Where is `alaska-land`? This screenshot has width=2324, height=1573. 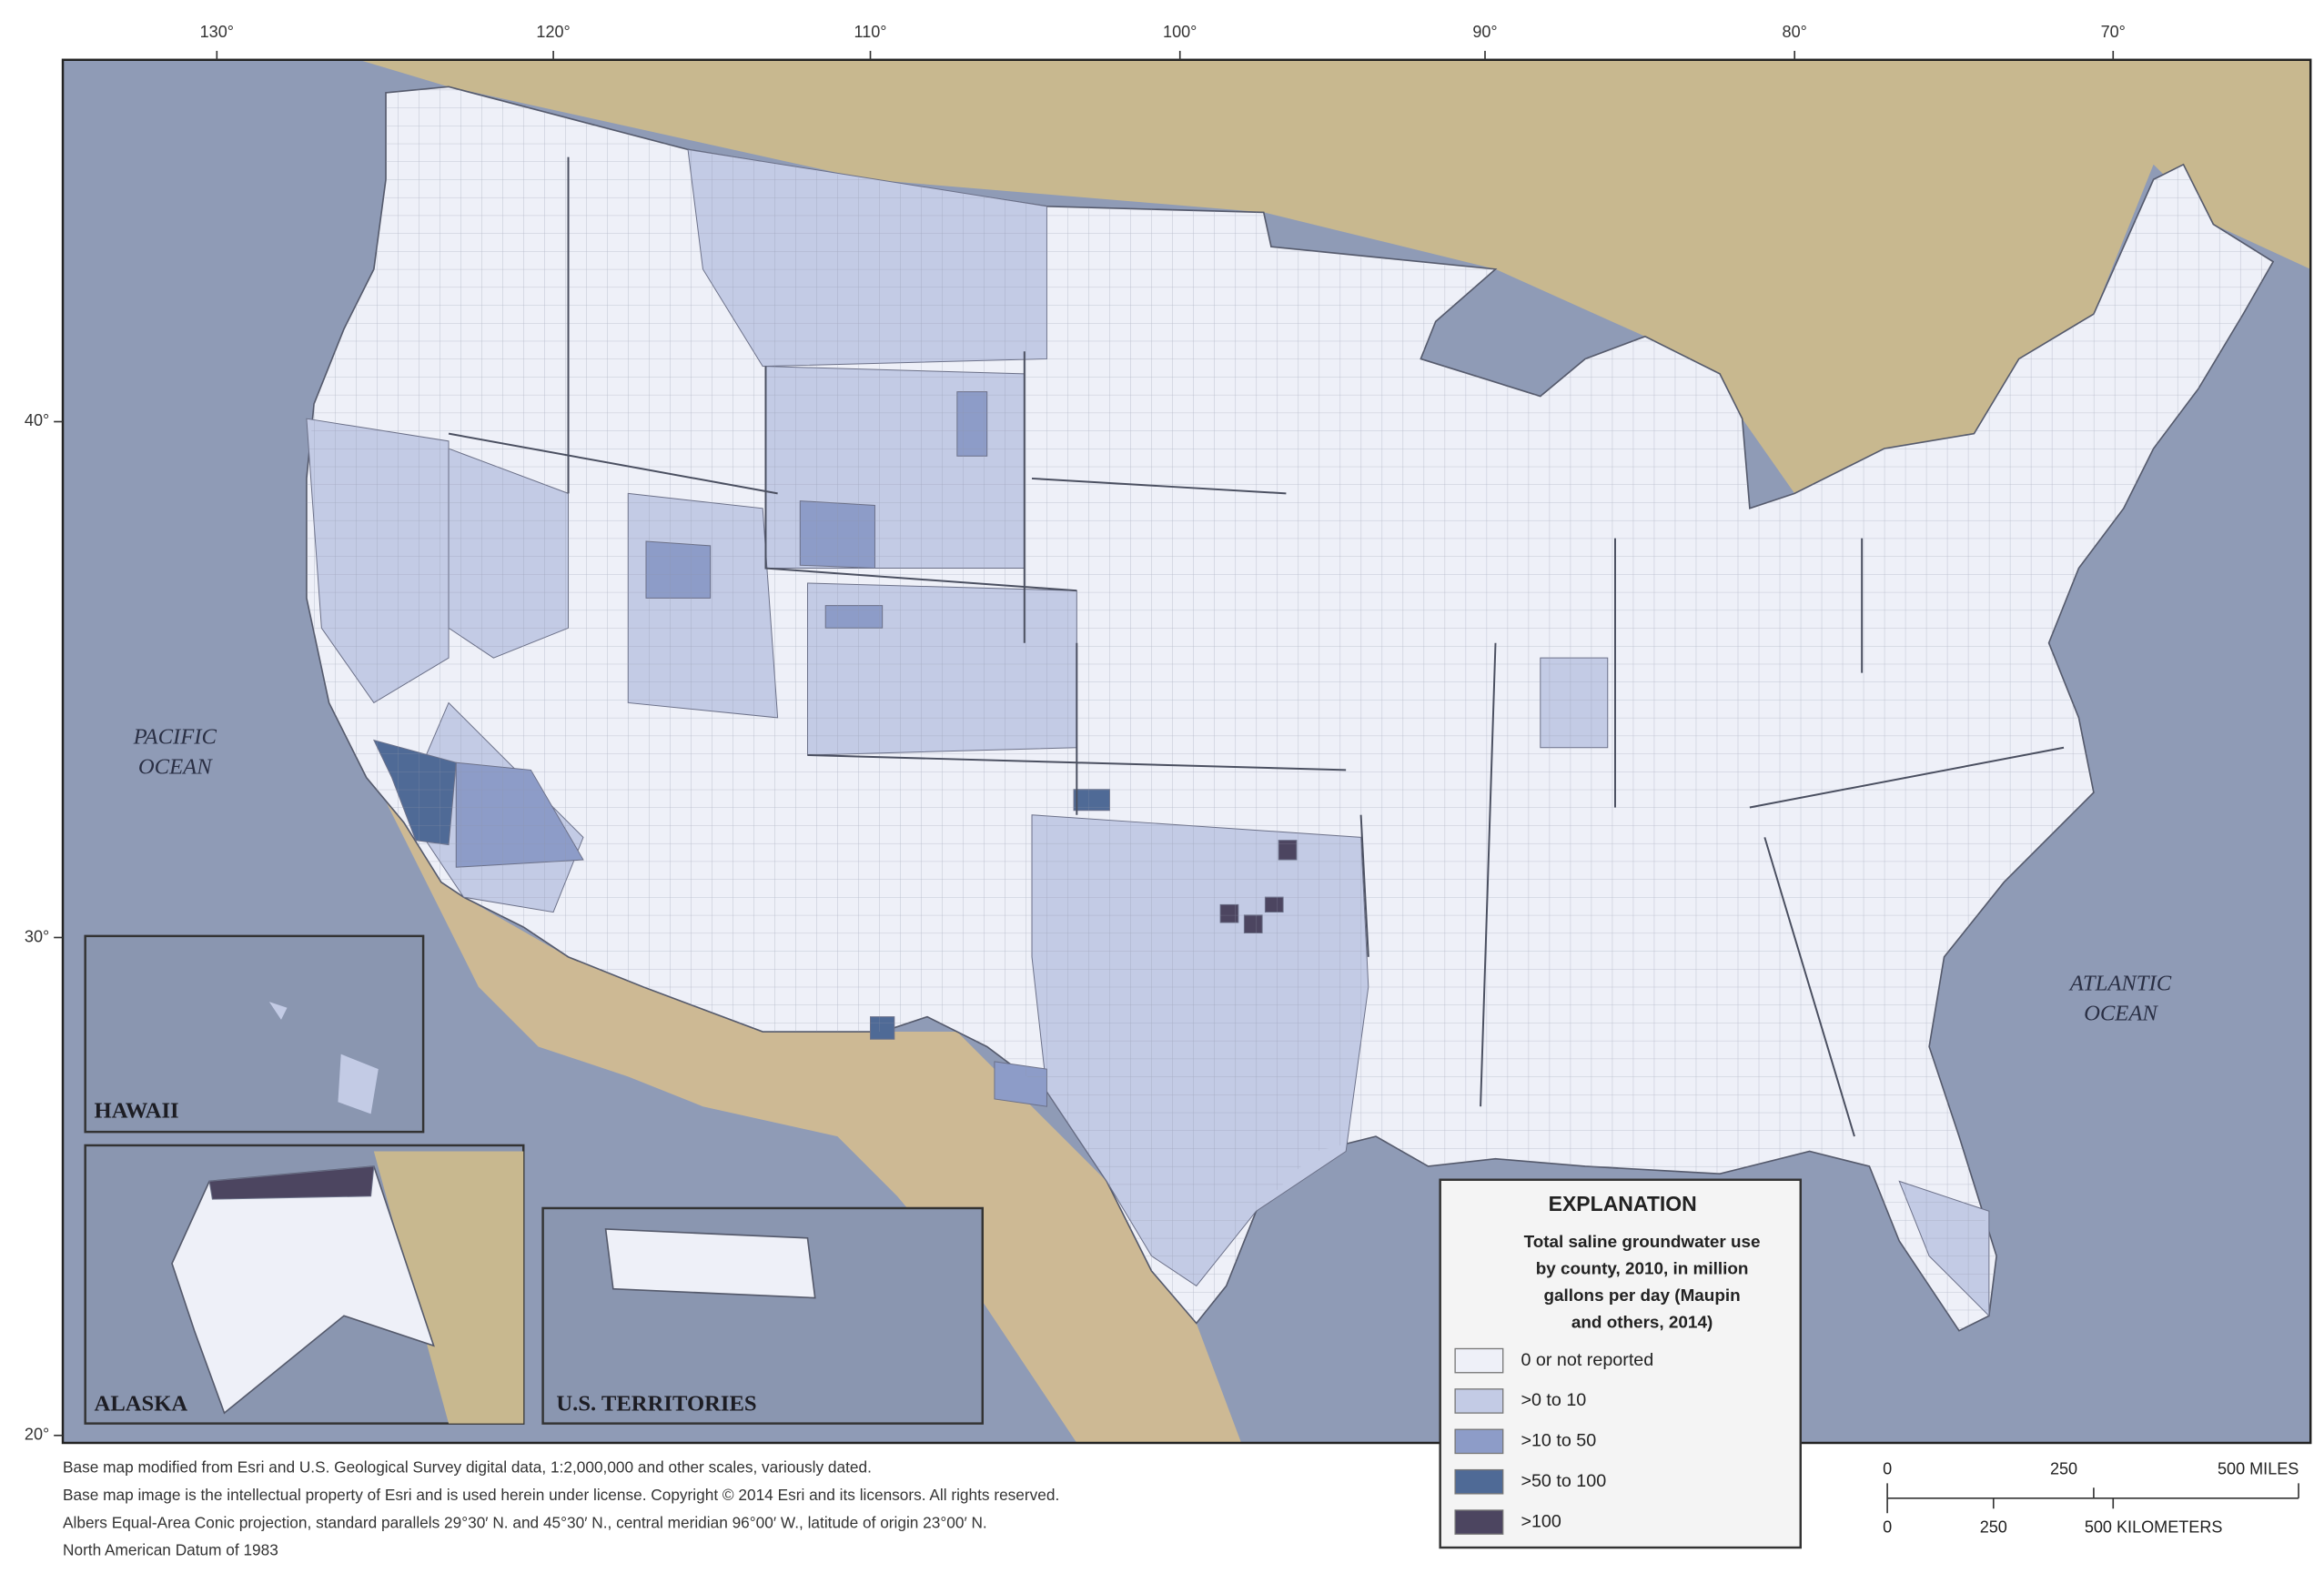
alaska-land is located at coordinates (303, 1290).